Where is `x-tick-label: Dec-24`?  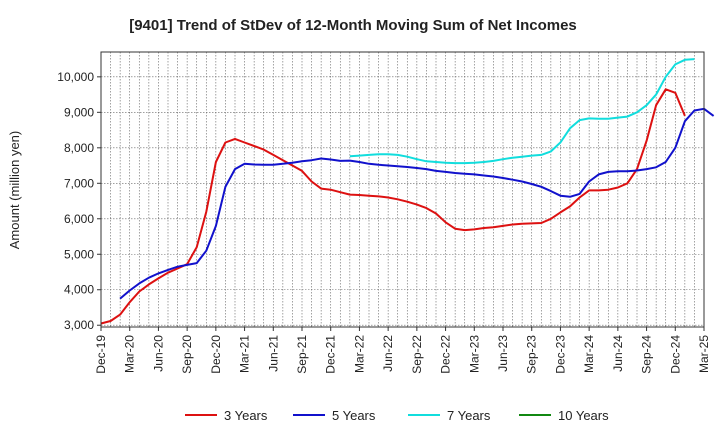
x-tick-label: Dec-24 is located at coordinates (675, 354).